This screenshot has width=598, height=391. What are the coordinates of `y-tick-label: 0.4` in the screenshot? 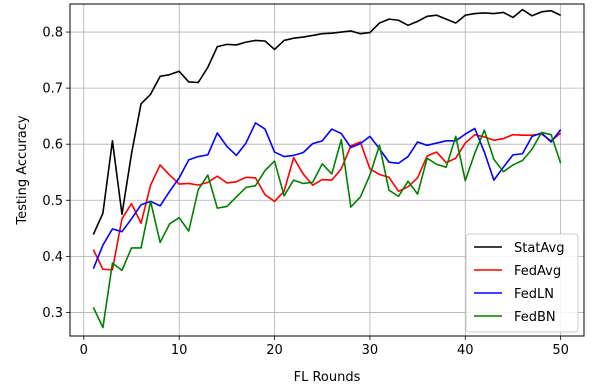 It's located at (52, 257).